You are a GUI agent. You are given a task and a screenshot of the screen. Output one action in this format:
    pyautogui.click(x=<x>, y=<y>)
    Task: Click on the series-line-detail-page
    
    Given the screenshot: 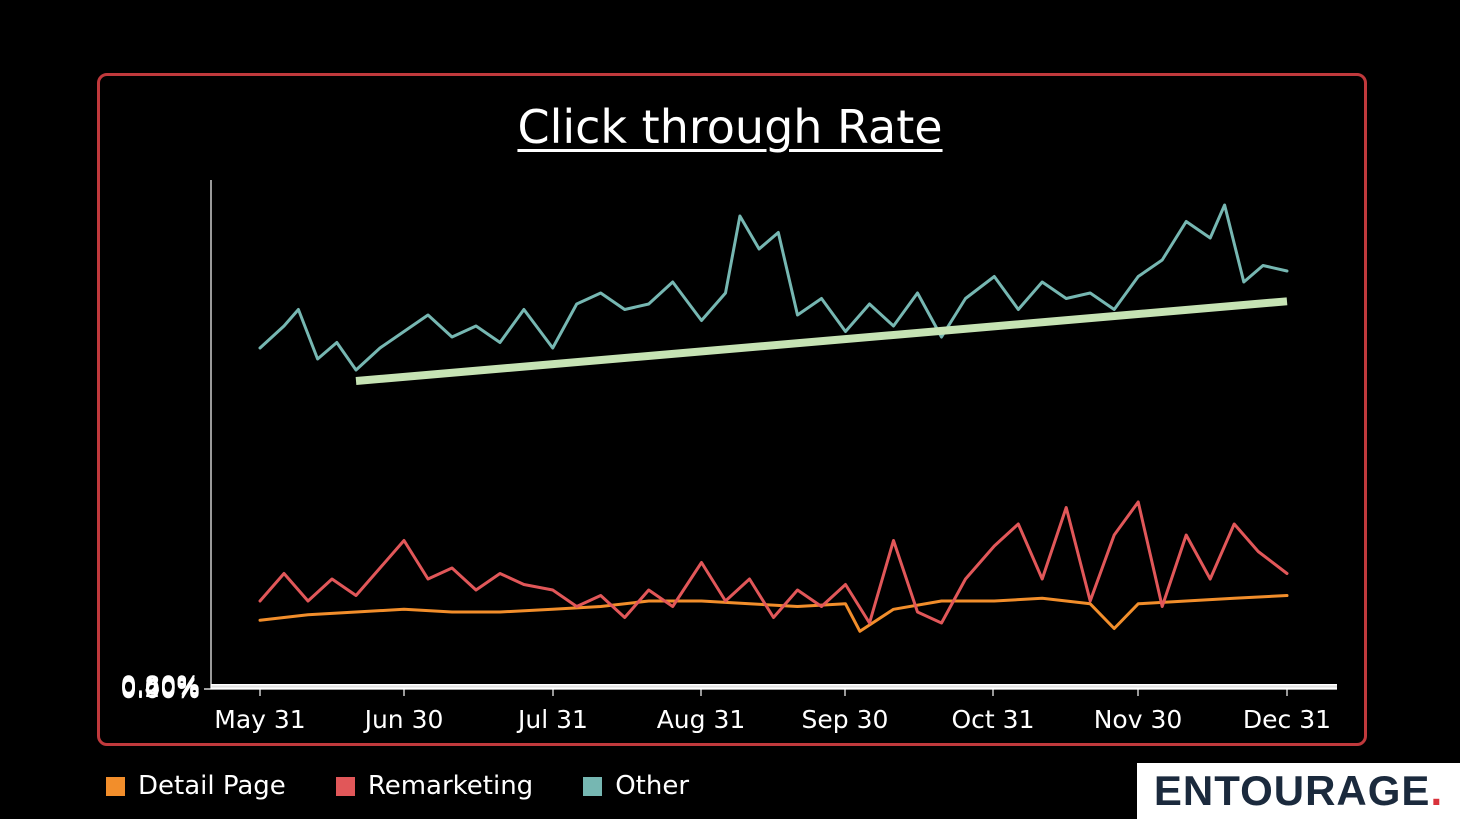 What is the action you would take?
    pyautogui.click(x=773, y=613)
    